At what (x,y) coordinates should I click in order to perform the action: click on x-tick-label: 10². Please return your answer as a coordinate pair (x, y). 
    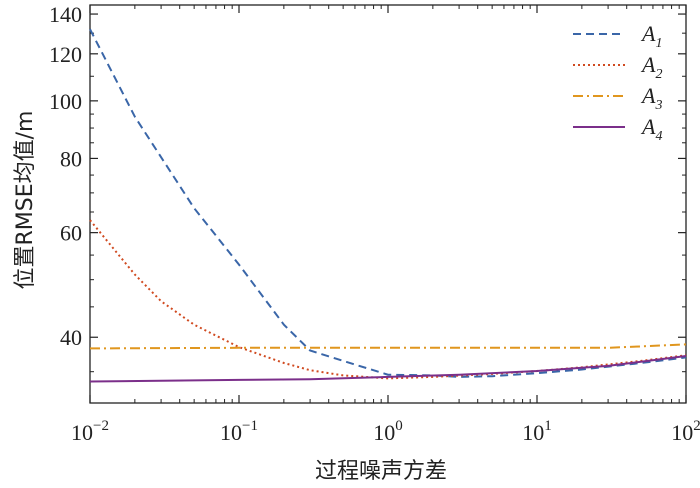
    Looking at the image, I should click on (685, 431).